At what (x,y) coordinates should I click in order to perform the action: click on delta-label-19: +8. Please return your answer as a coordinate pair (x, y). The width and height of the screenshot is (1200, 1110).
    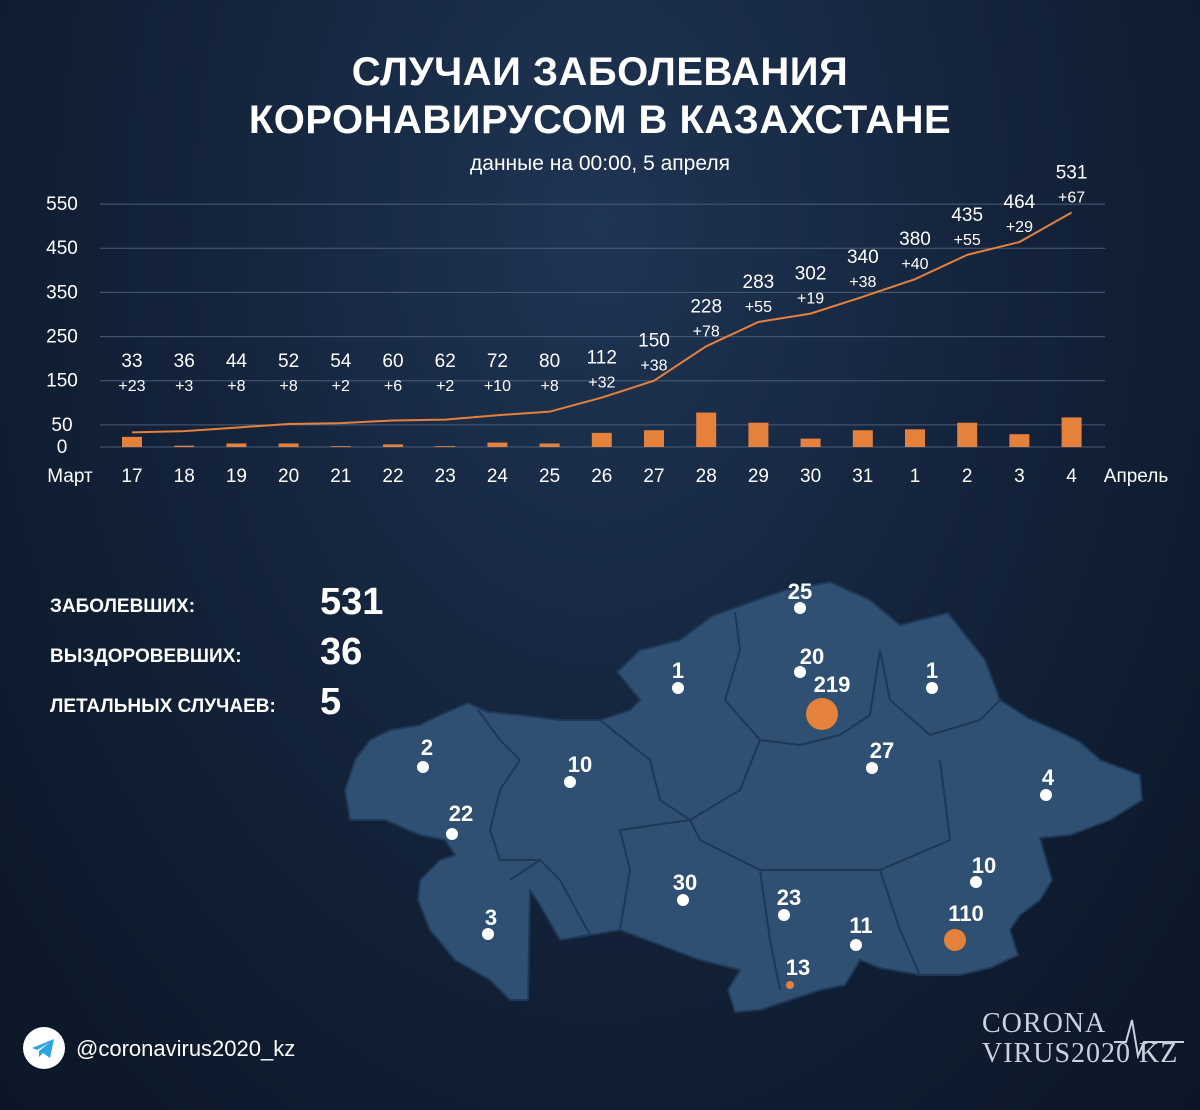
    Looking at the image, I should click on (236, 386).